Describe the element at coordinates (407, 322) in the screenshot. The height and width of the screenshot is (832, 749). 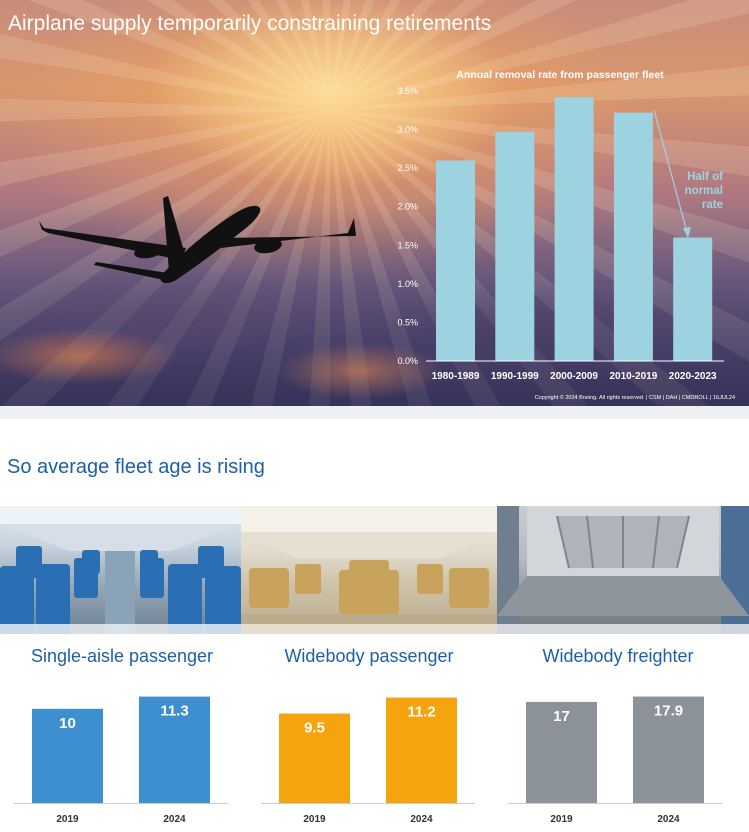
I see `removal-y-tick-label: 0.5%` at that location.